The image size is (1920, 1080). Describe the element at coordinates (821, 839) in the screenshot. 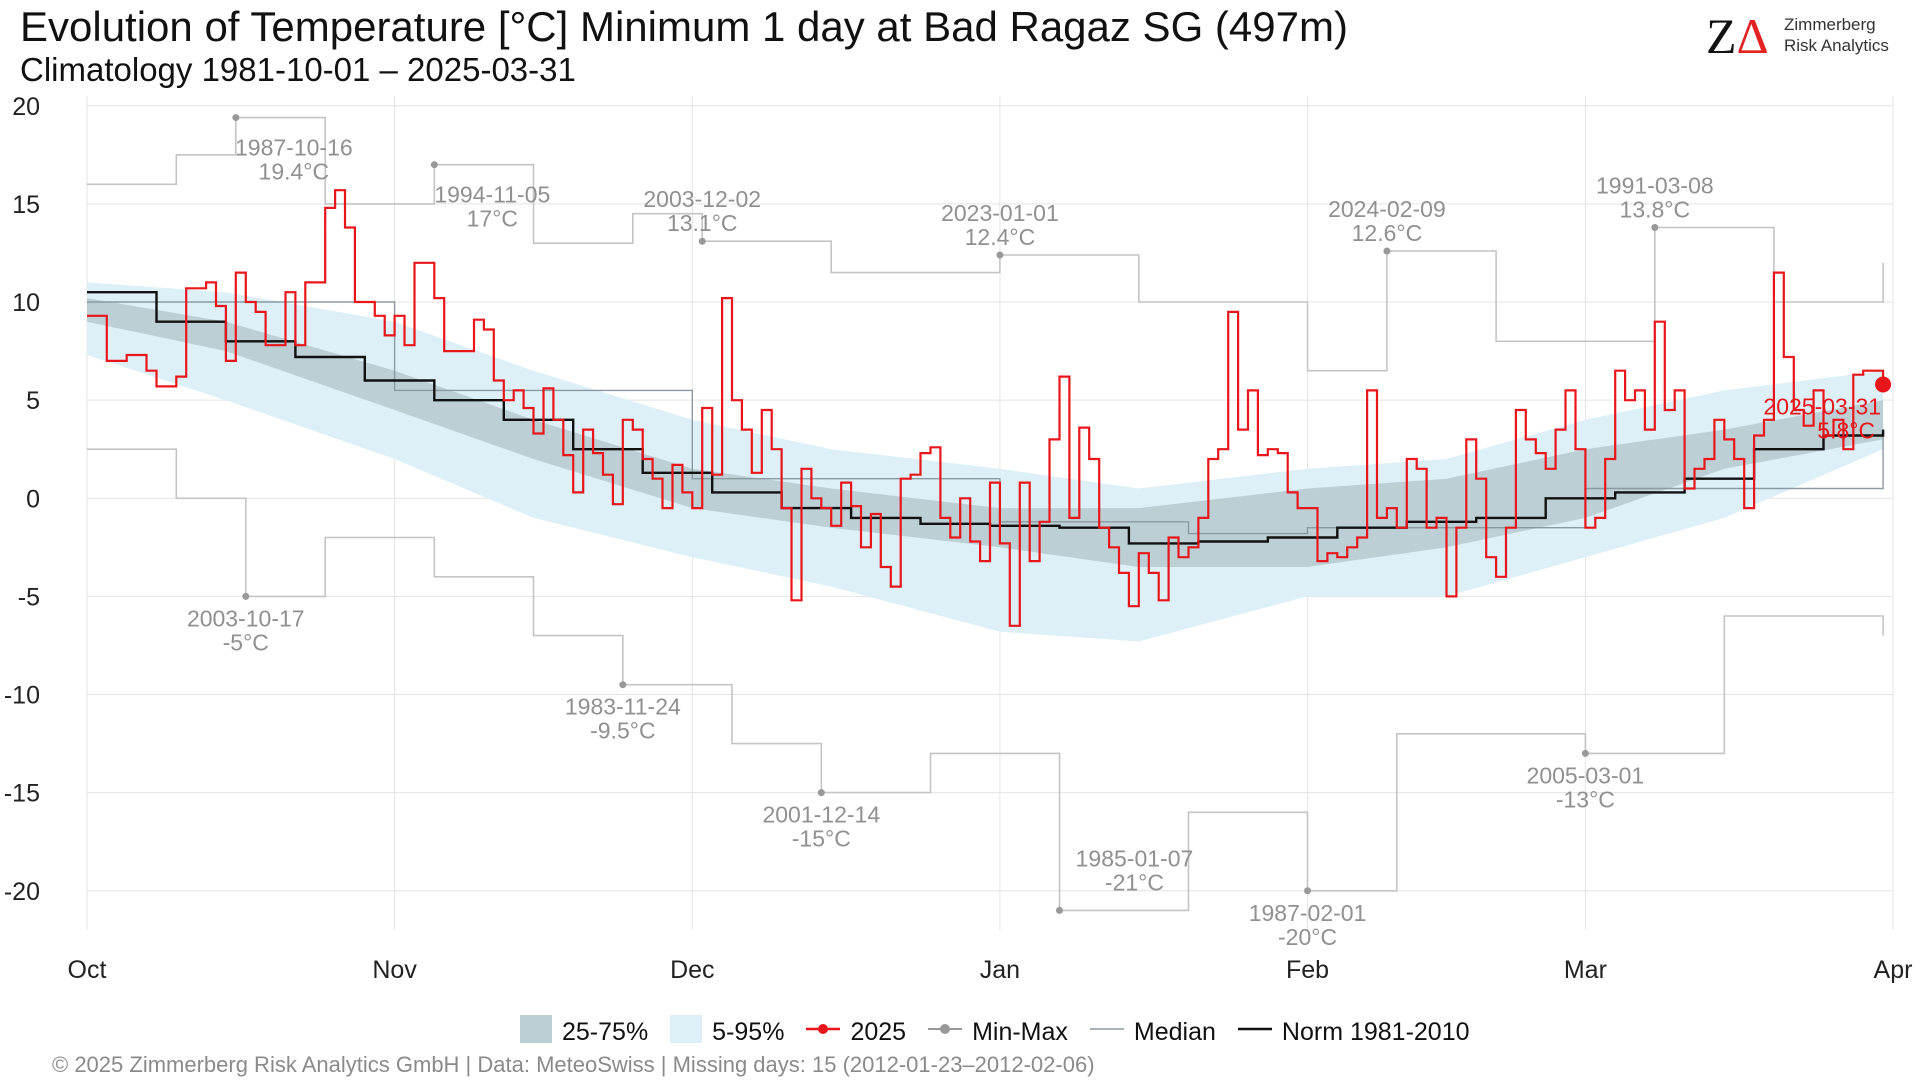

I see `extreme-value-label: -15°C` at that location.